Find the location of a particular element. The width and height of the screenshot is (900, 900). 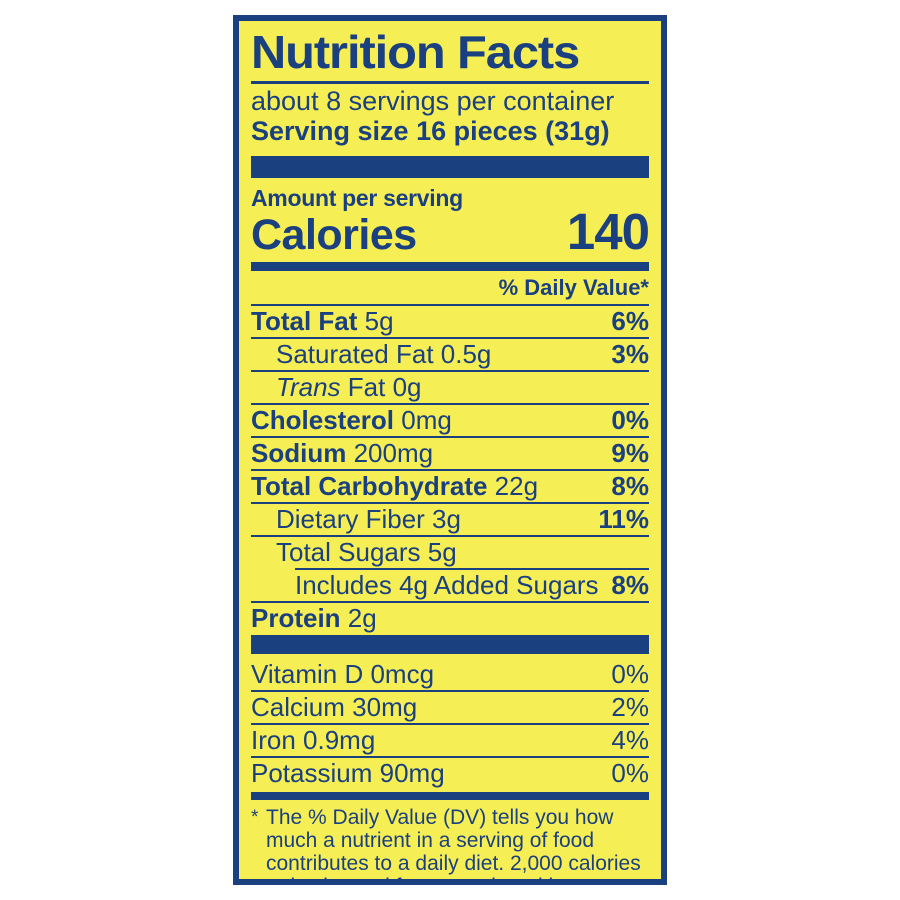

nutrient-row: Dietary Fiber 3g 11% is located at coordinates (450, 519).